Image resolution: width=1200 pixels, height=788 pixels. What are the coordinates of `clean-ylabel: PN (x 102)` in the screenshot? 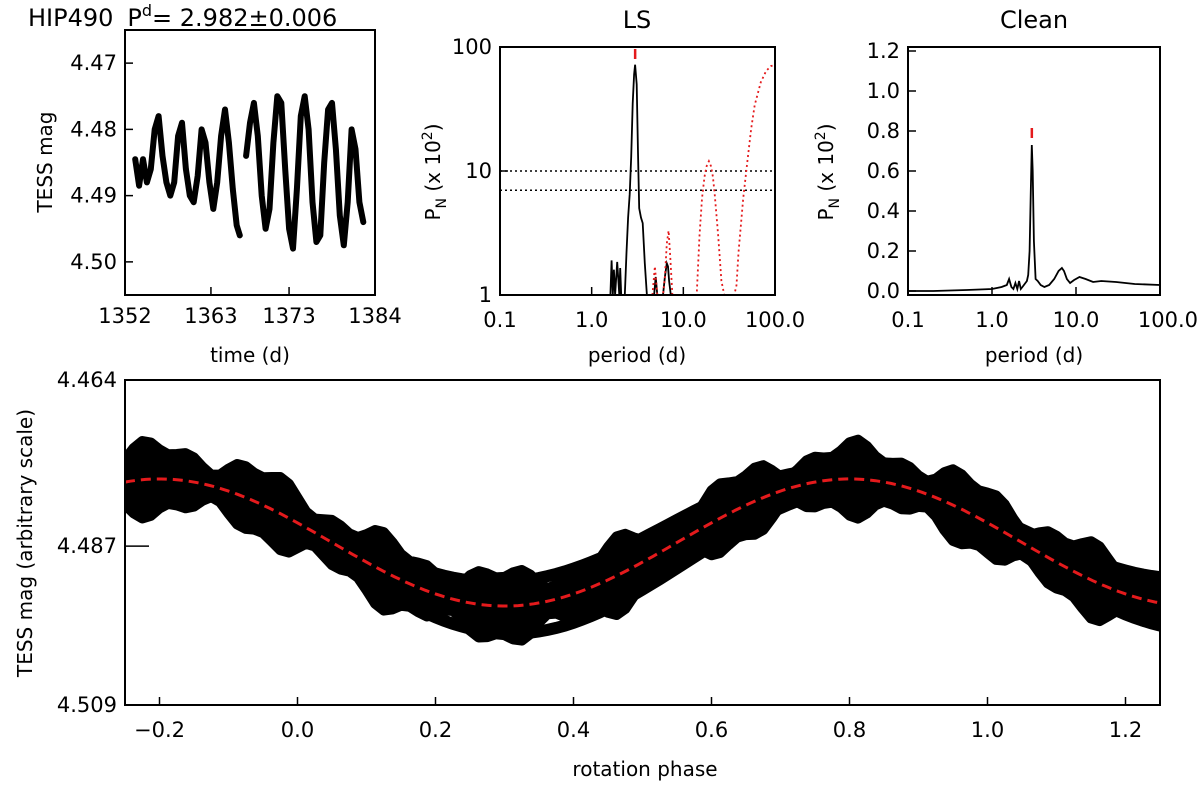 It's located at (828, 171).